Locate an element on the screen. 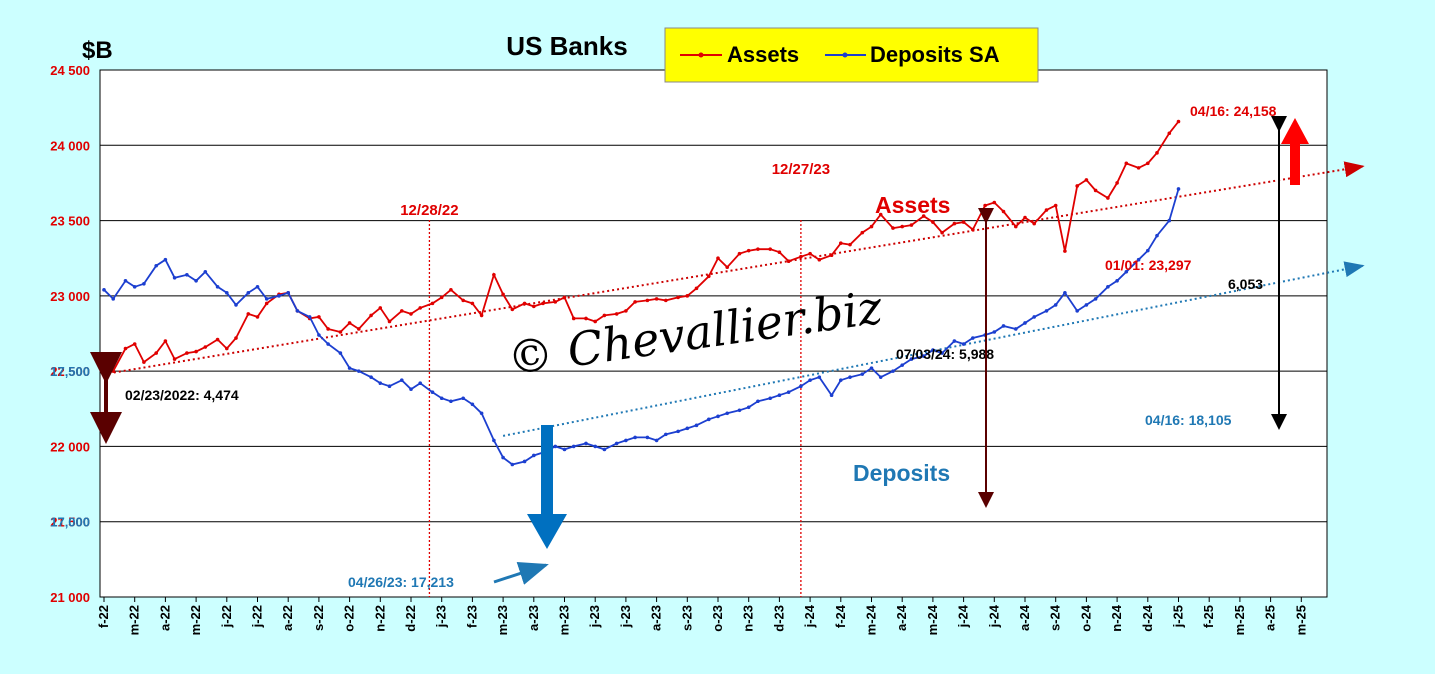 Image resolution: width=1435 pixels, height=674 pixels. legend-entry-assets: Assets is located at coordinates (763, 54).